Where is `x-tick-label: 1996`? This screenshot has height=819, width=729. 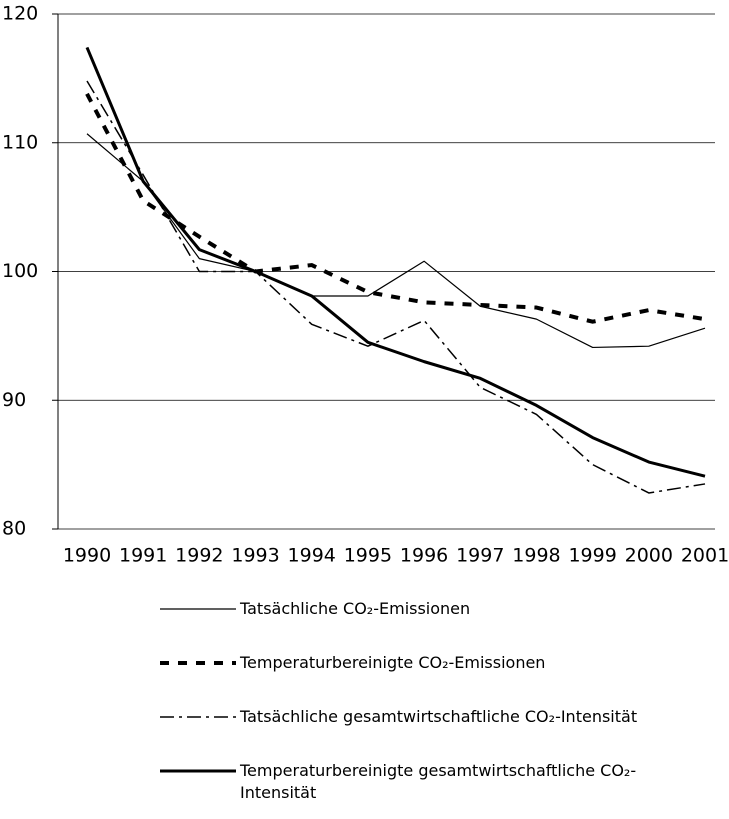 x-tick-label: 1996 is located at coordinates (424, 556).